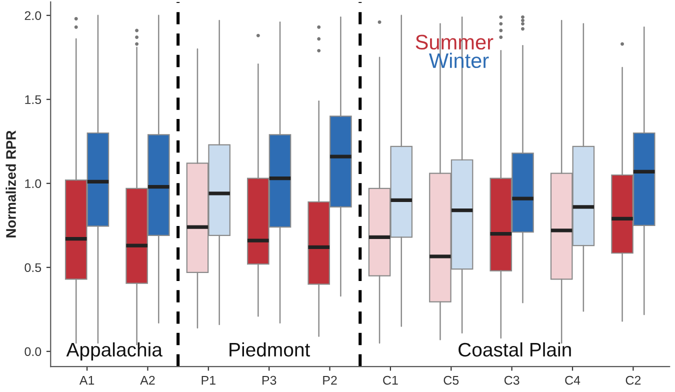 The height and width of the screenshot is (392, 675). Describe the element at coordinates (33, 267) in the screenshot. I see `y-tick-label: 0.5` at that location.